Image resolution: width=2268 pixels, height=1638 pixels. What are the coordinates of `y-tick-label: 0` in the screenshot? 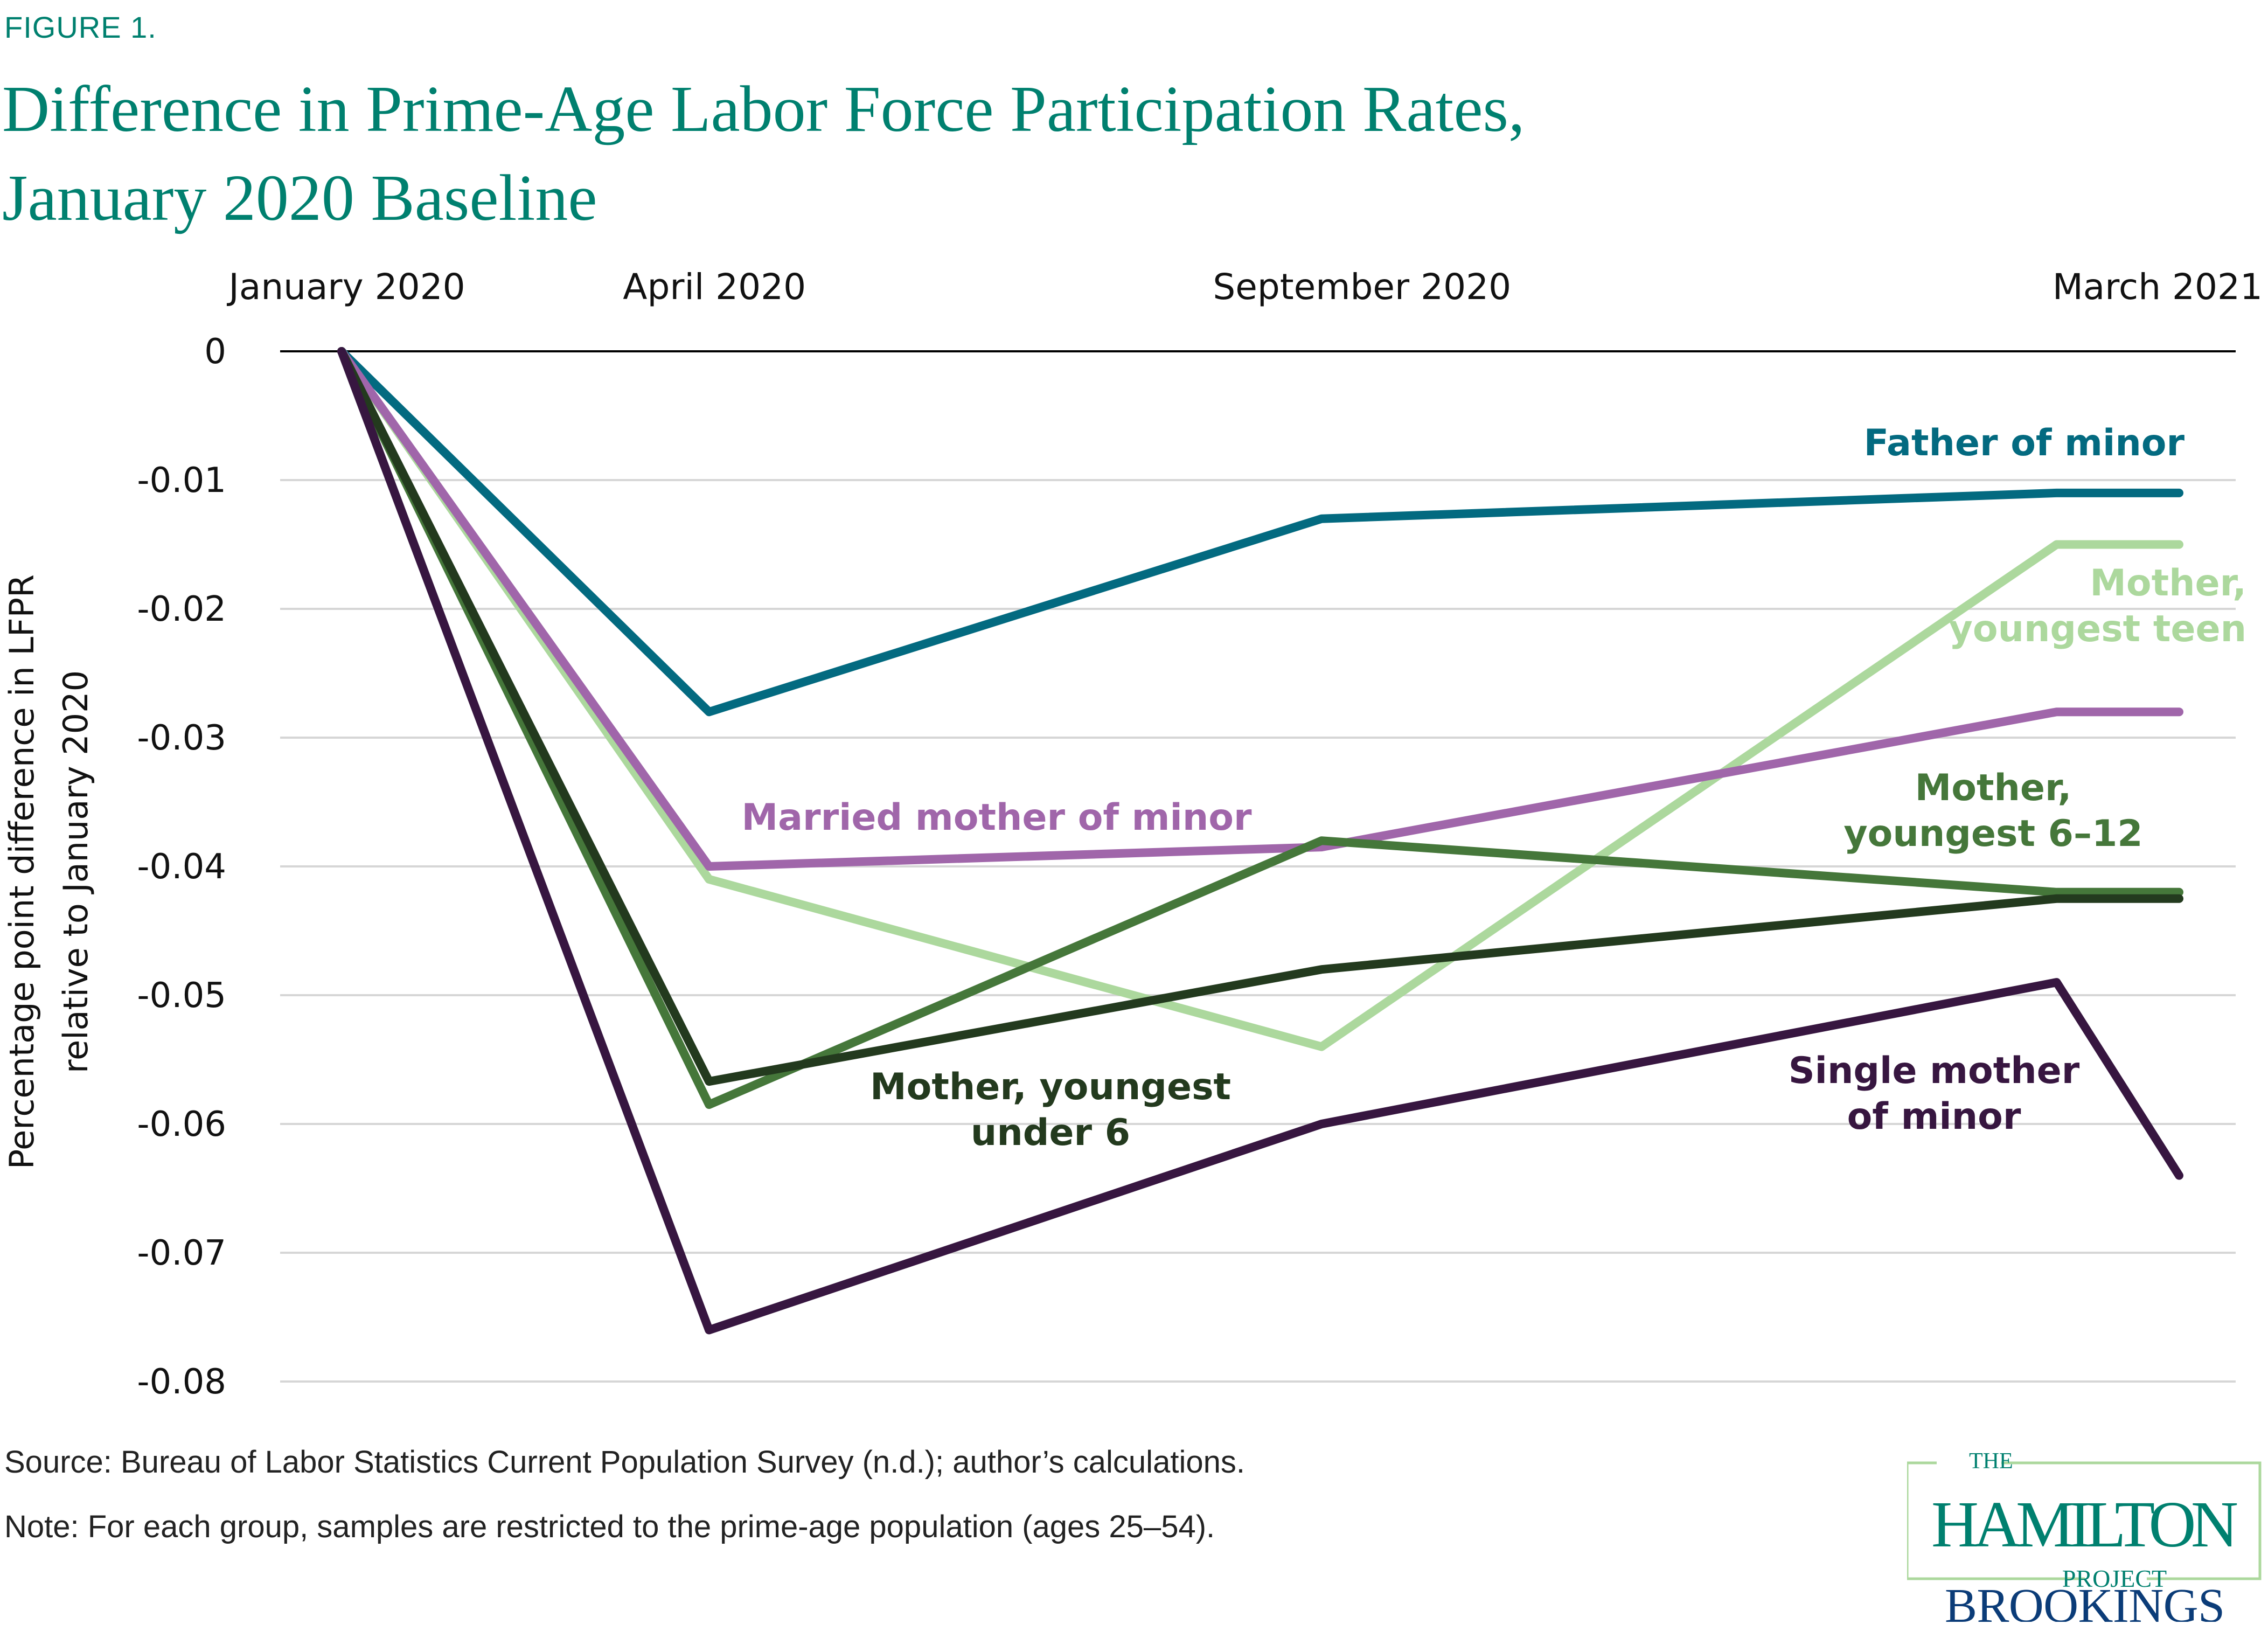 It's located at (215, 352).